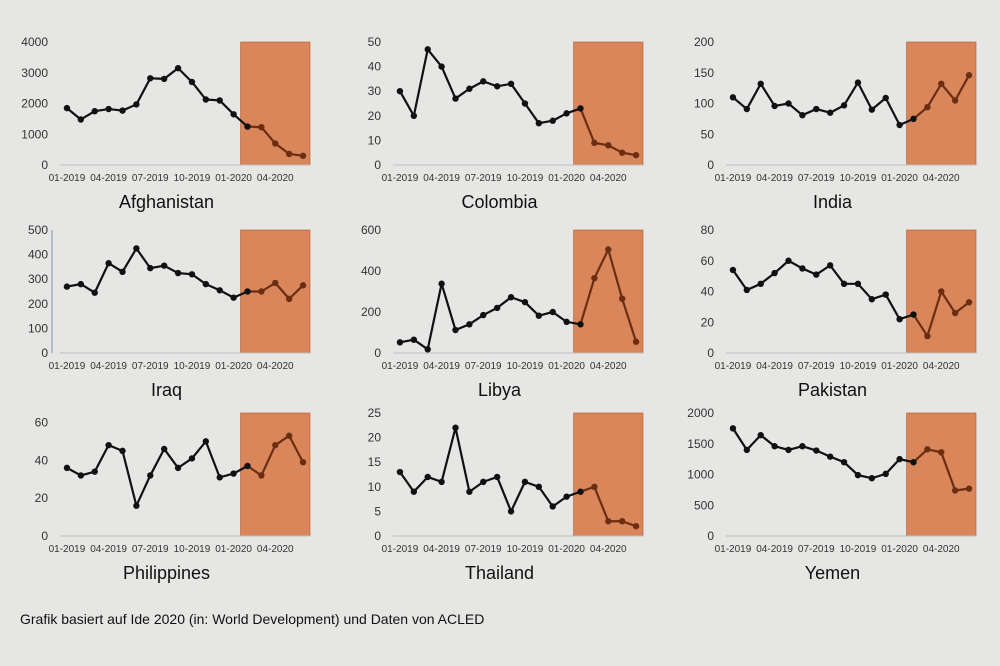  I want to click on series-line-pre, so click(490, 469).